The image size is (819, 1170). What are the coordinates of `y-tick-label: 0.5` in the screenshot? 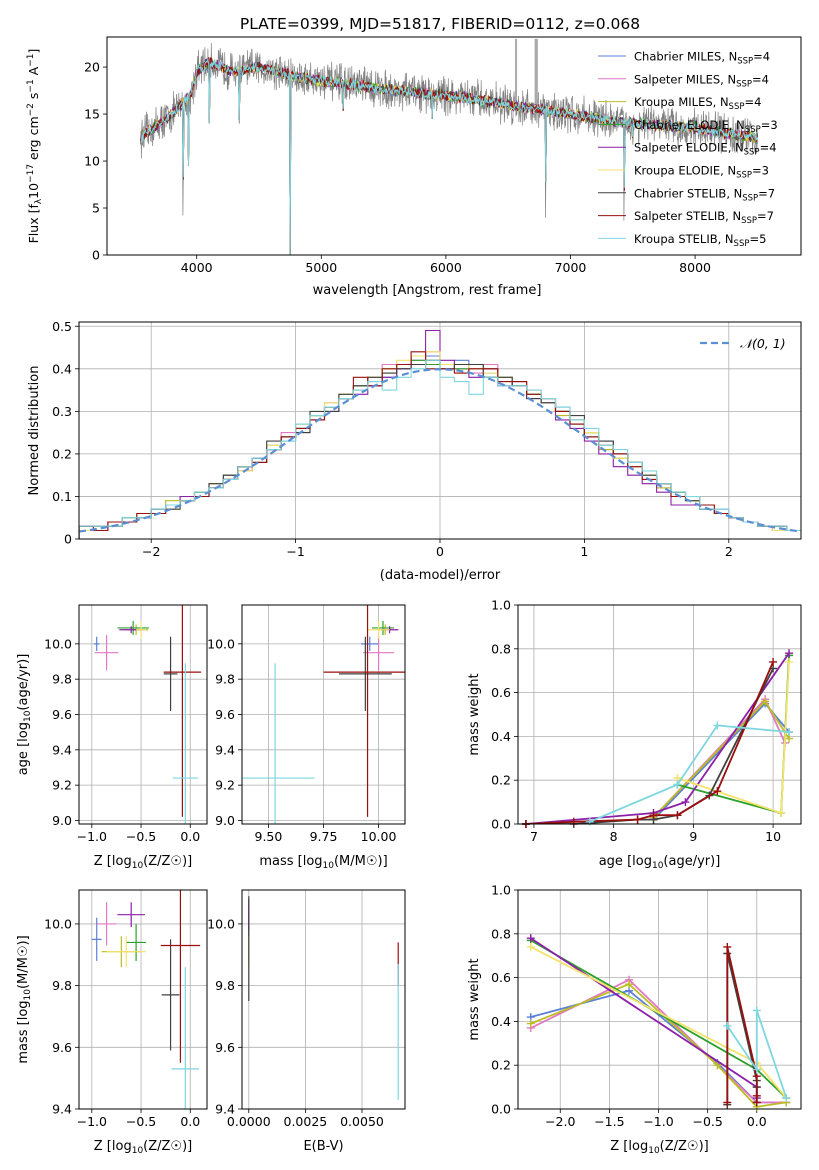 It's located at (62, 326).